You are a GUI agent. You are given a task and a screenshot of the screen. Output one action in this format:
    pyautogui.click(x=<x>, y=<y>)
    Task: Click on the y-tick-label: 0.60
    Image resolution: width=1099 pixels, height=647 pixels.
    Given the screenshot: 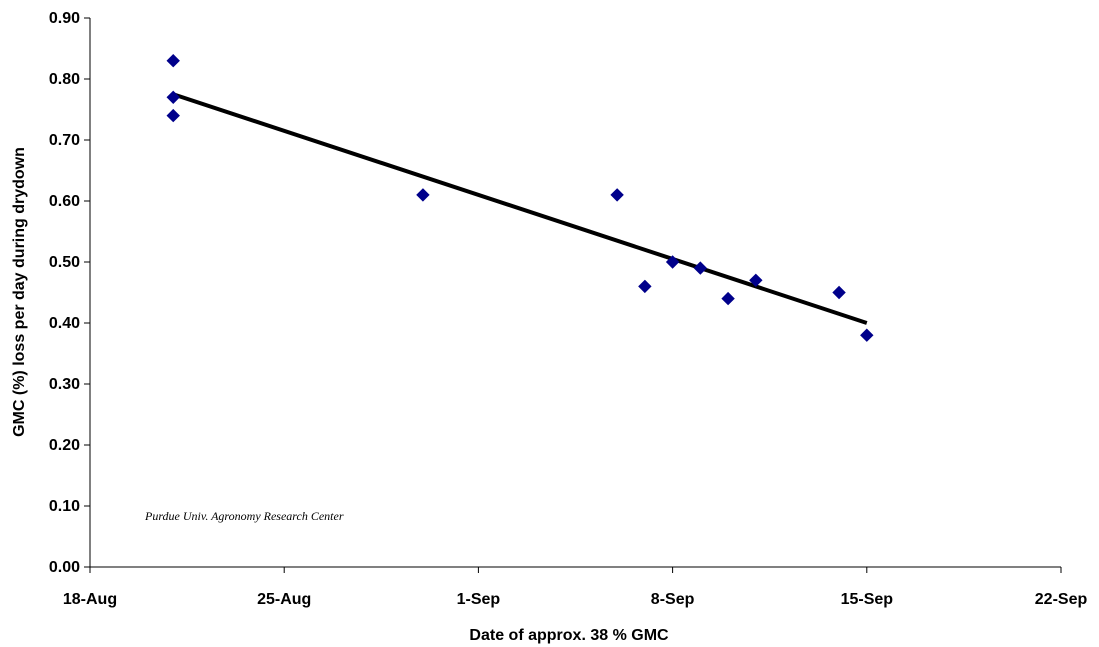 What is the action you would take?
    pyautogui.click(x=64, y=201)
    